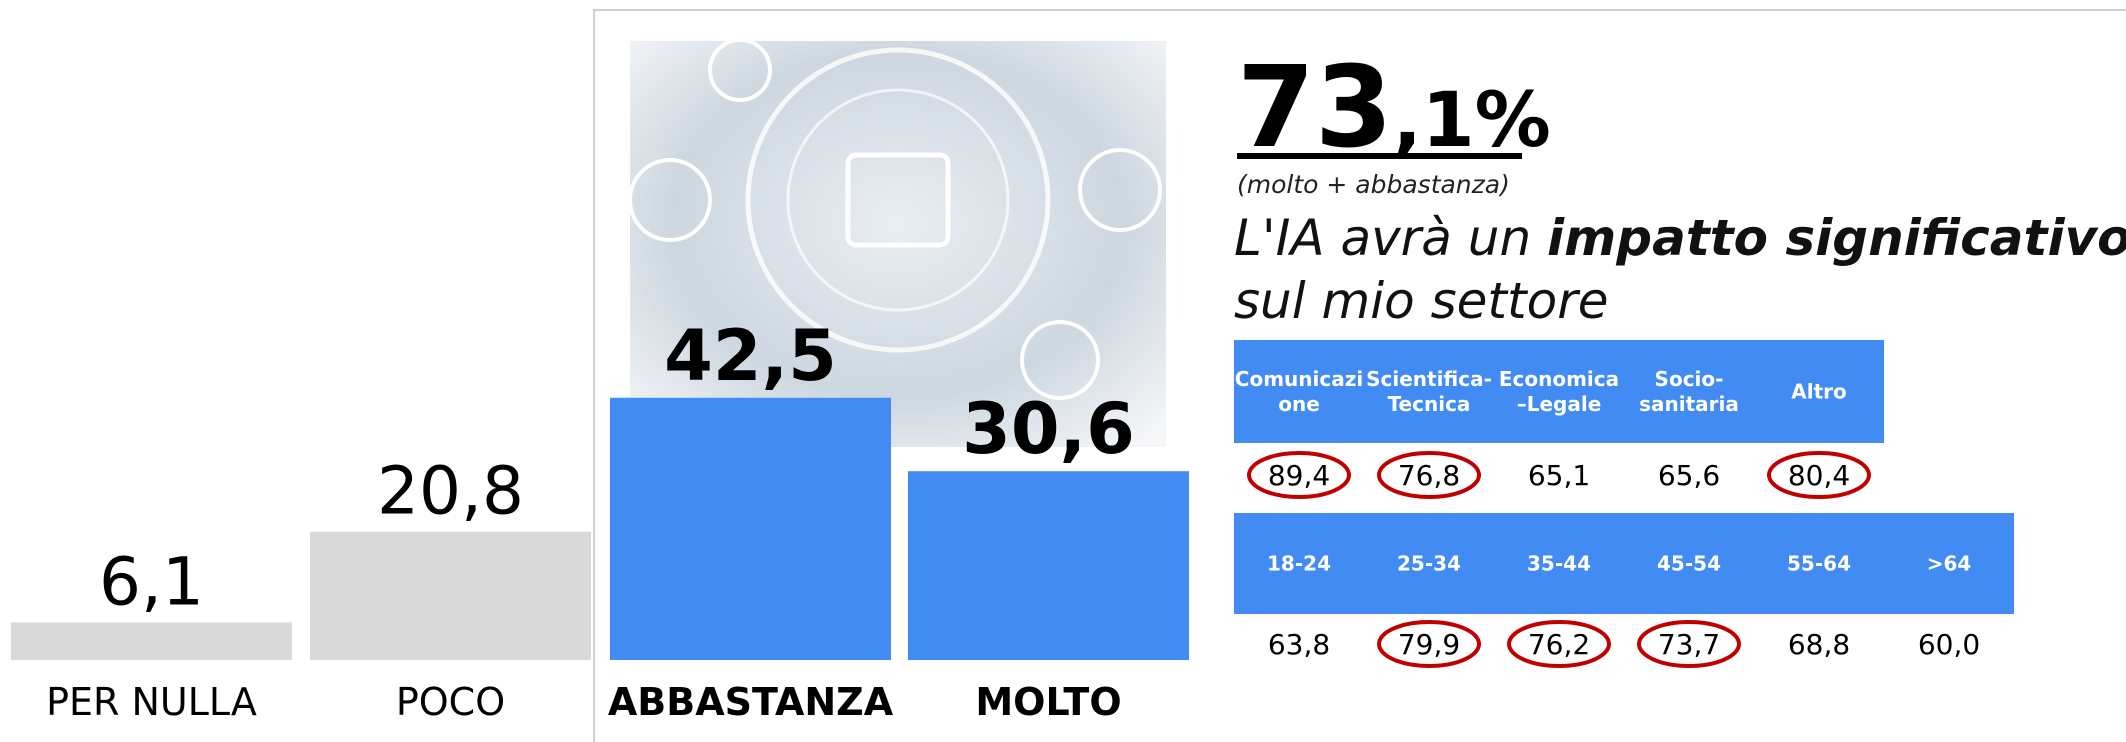 The height and width of the screenshot is (742, 2126). I want to click on headline: 73,1%, so click(1394, 108).